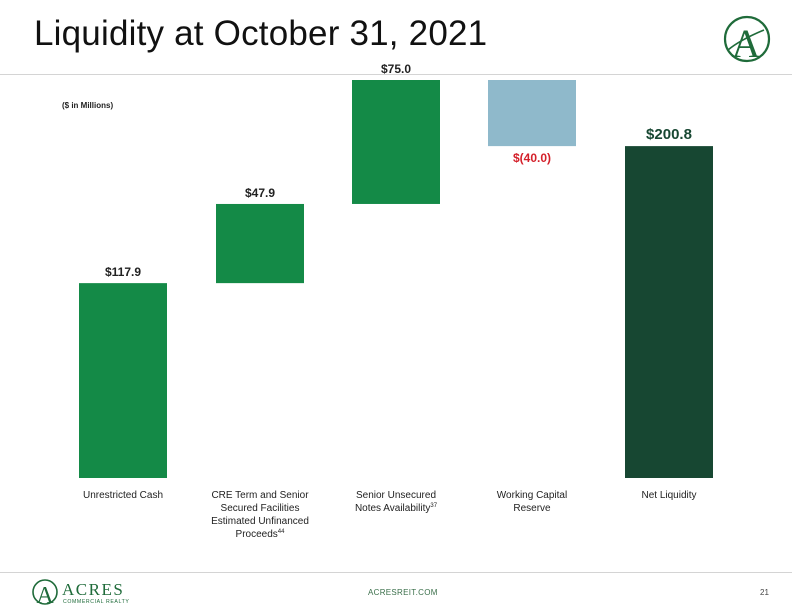  Describe the element at coordinates (746, 43) in the screenshot. I see `logo-letter: A` at that location.